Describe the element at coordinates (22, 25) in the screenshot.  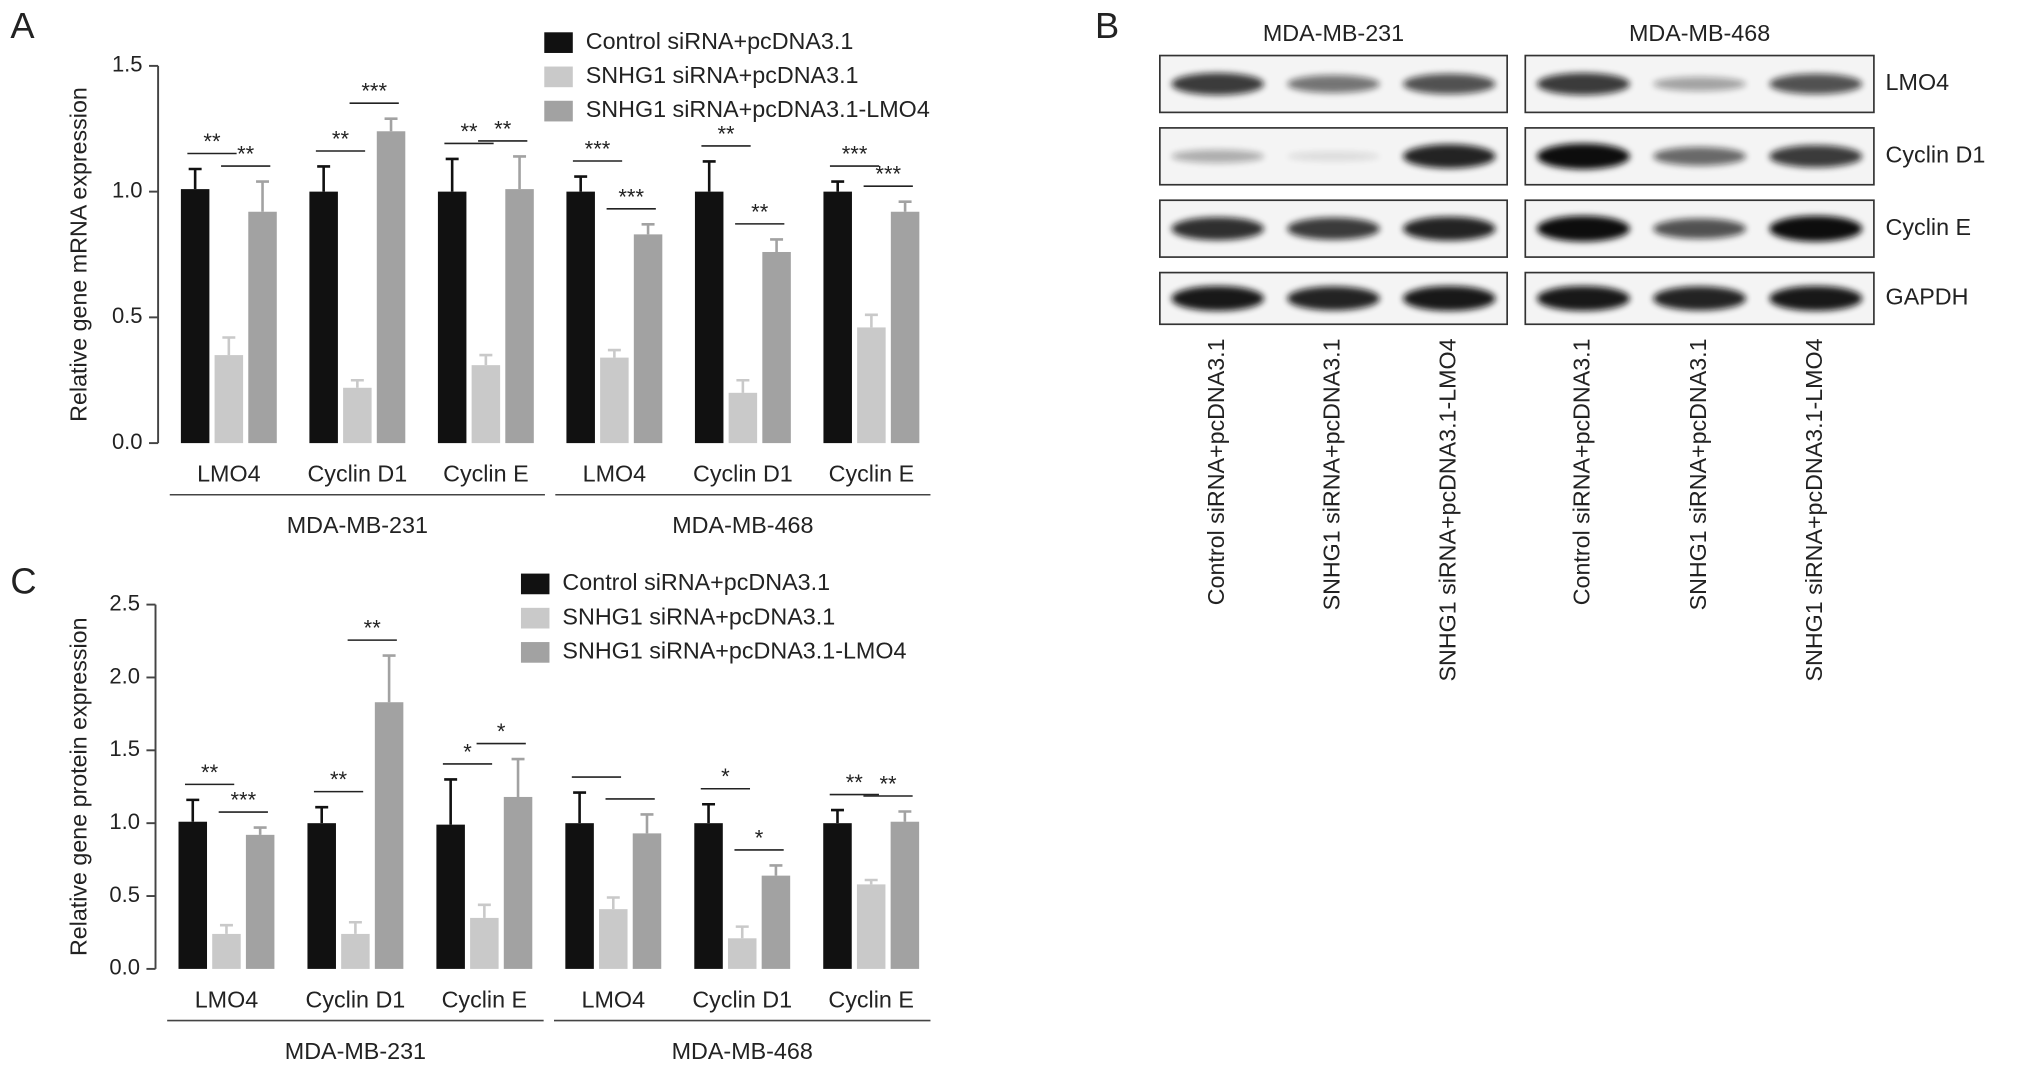
I see `panel-label: A` at that location.